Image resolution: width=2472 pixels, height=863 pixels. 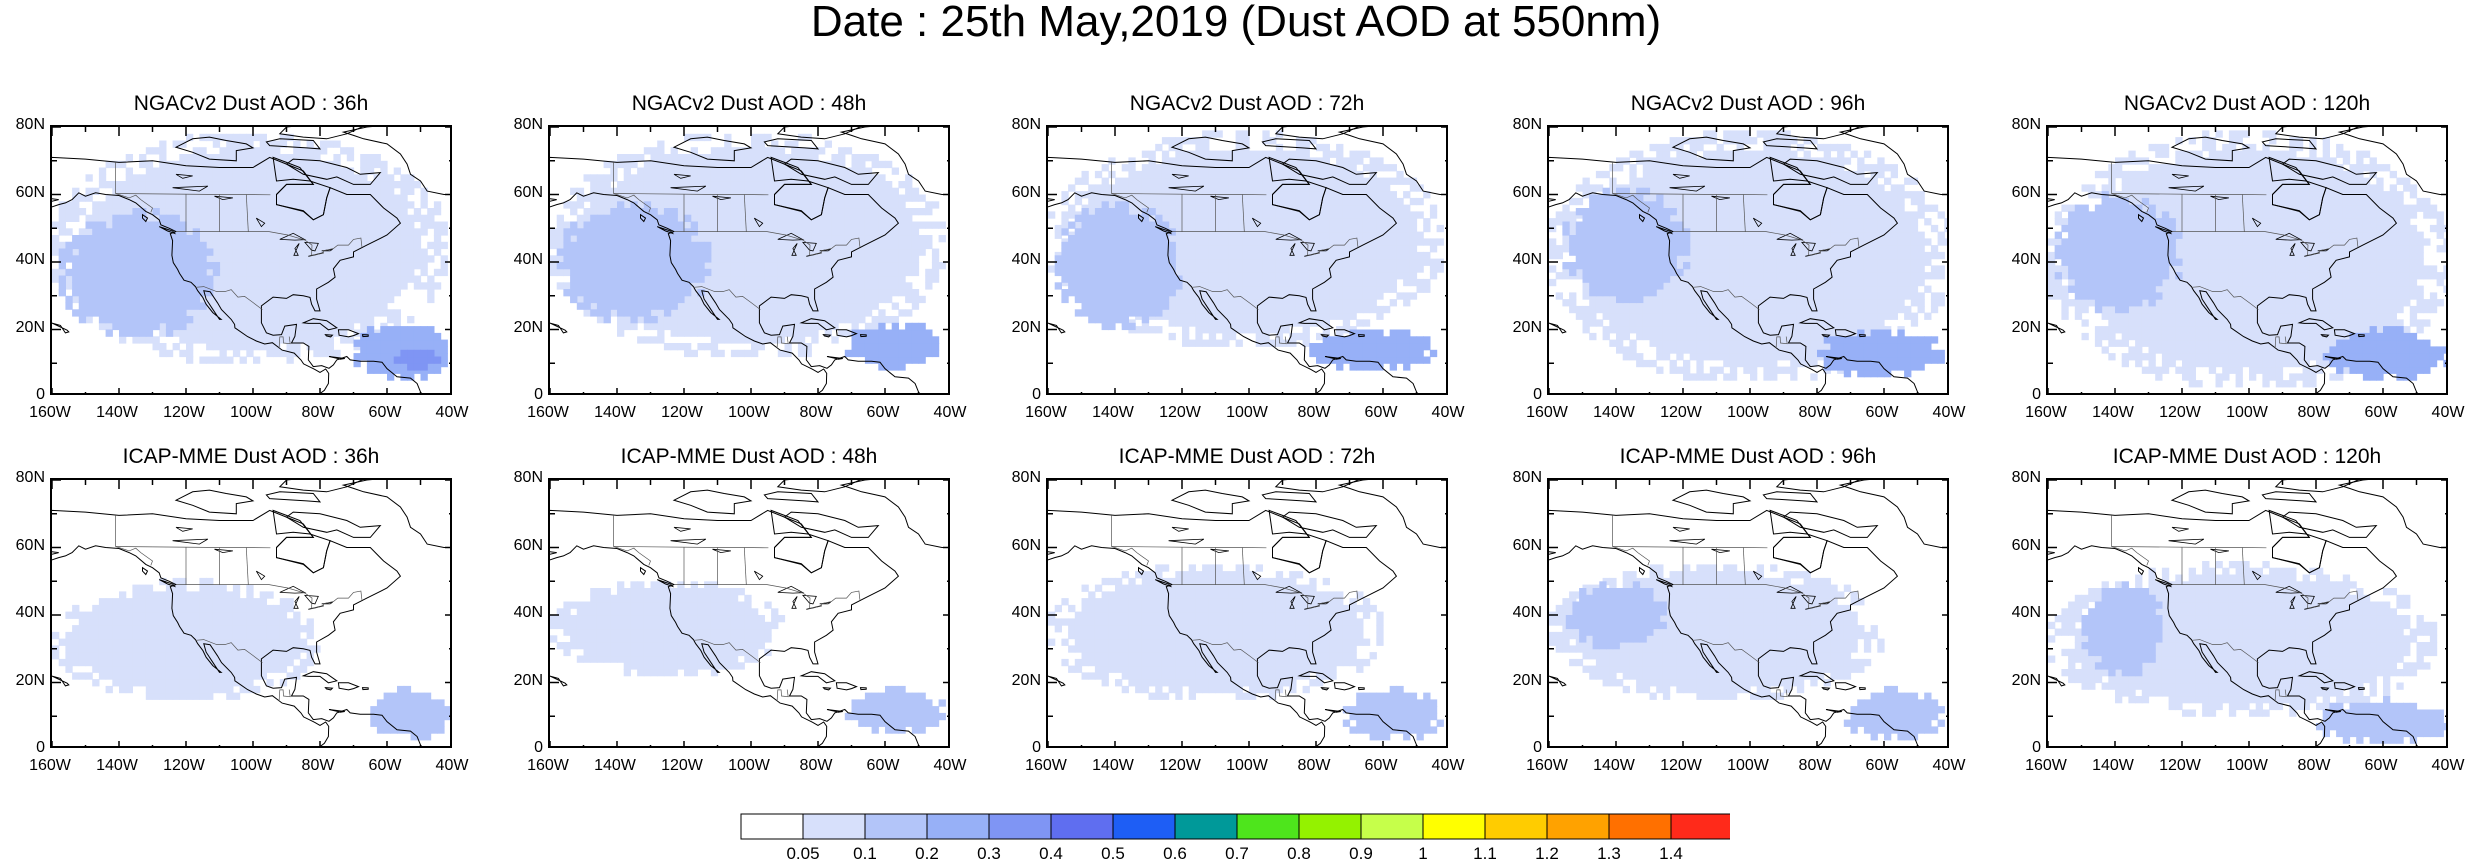 I want to click on colorbar-label: 0.2, so click(x=927, y=854).